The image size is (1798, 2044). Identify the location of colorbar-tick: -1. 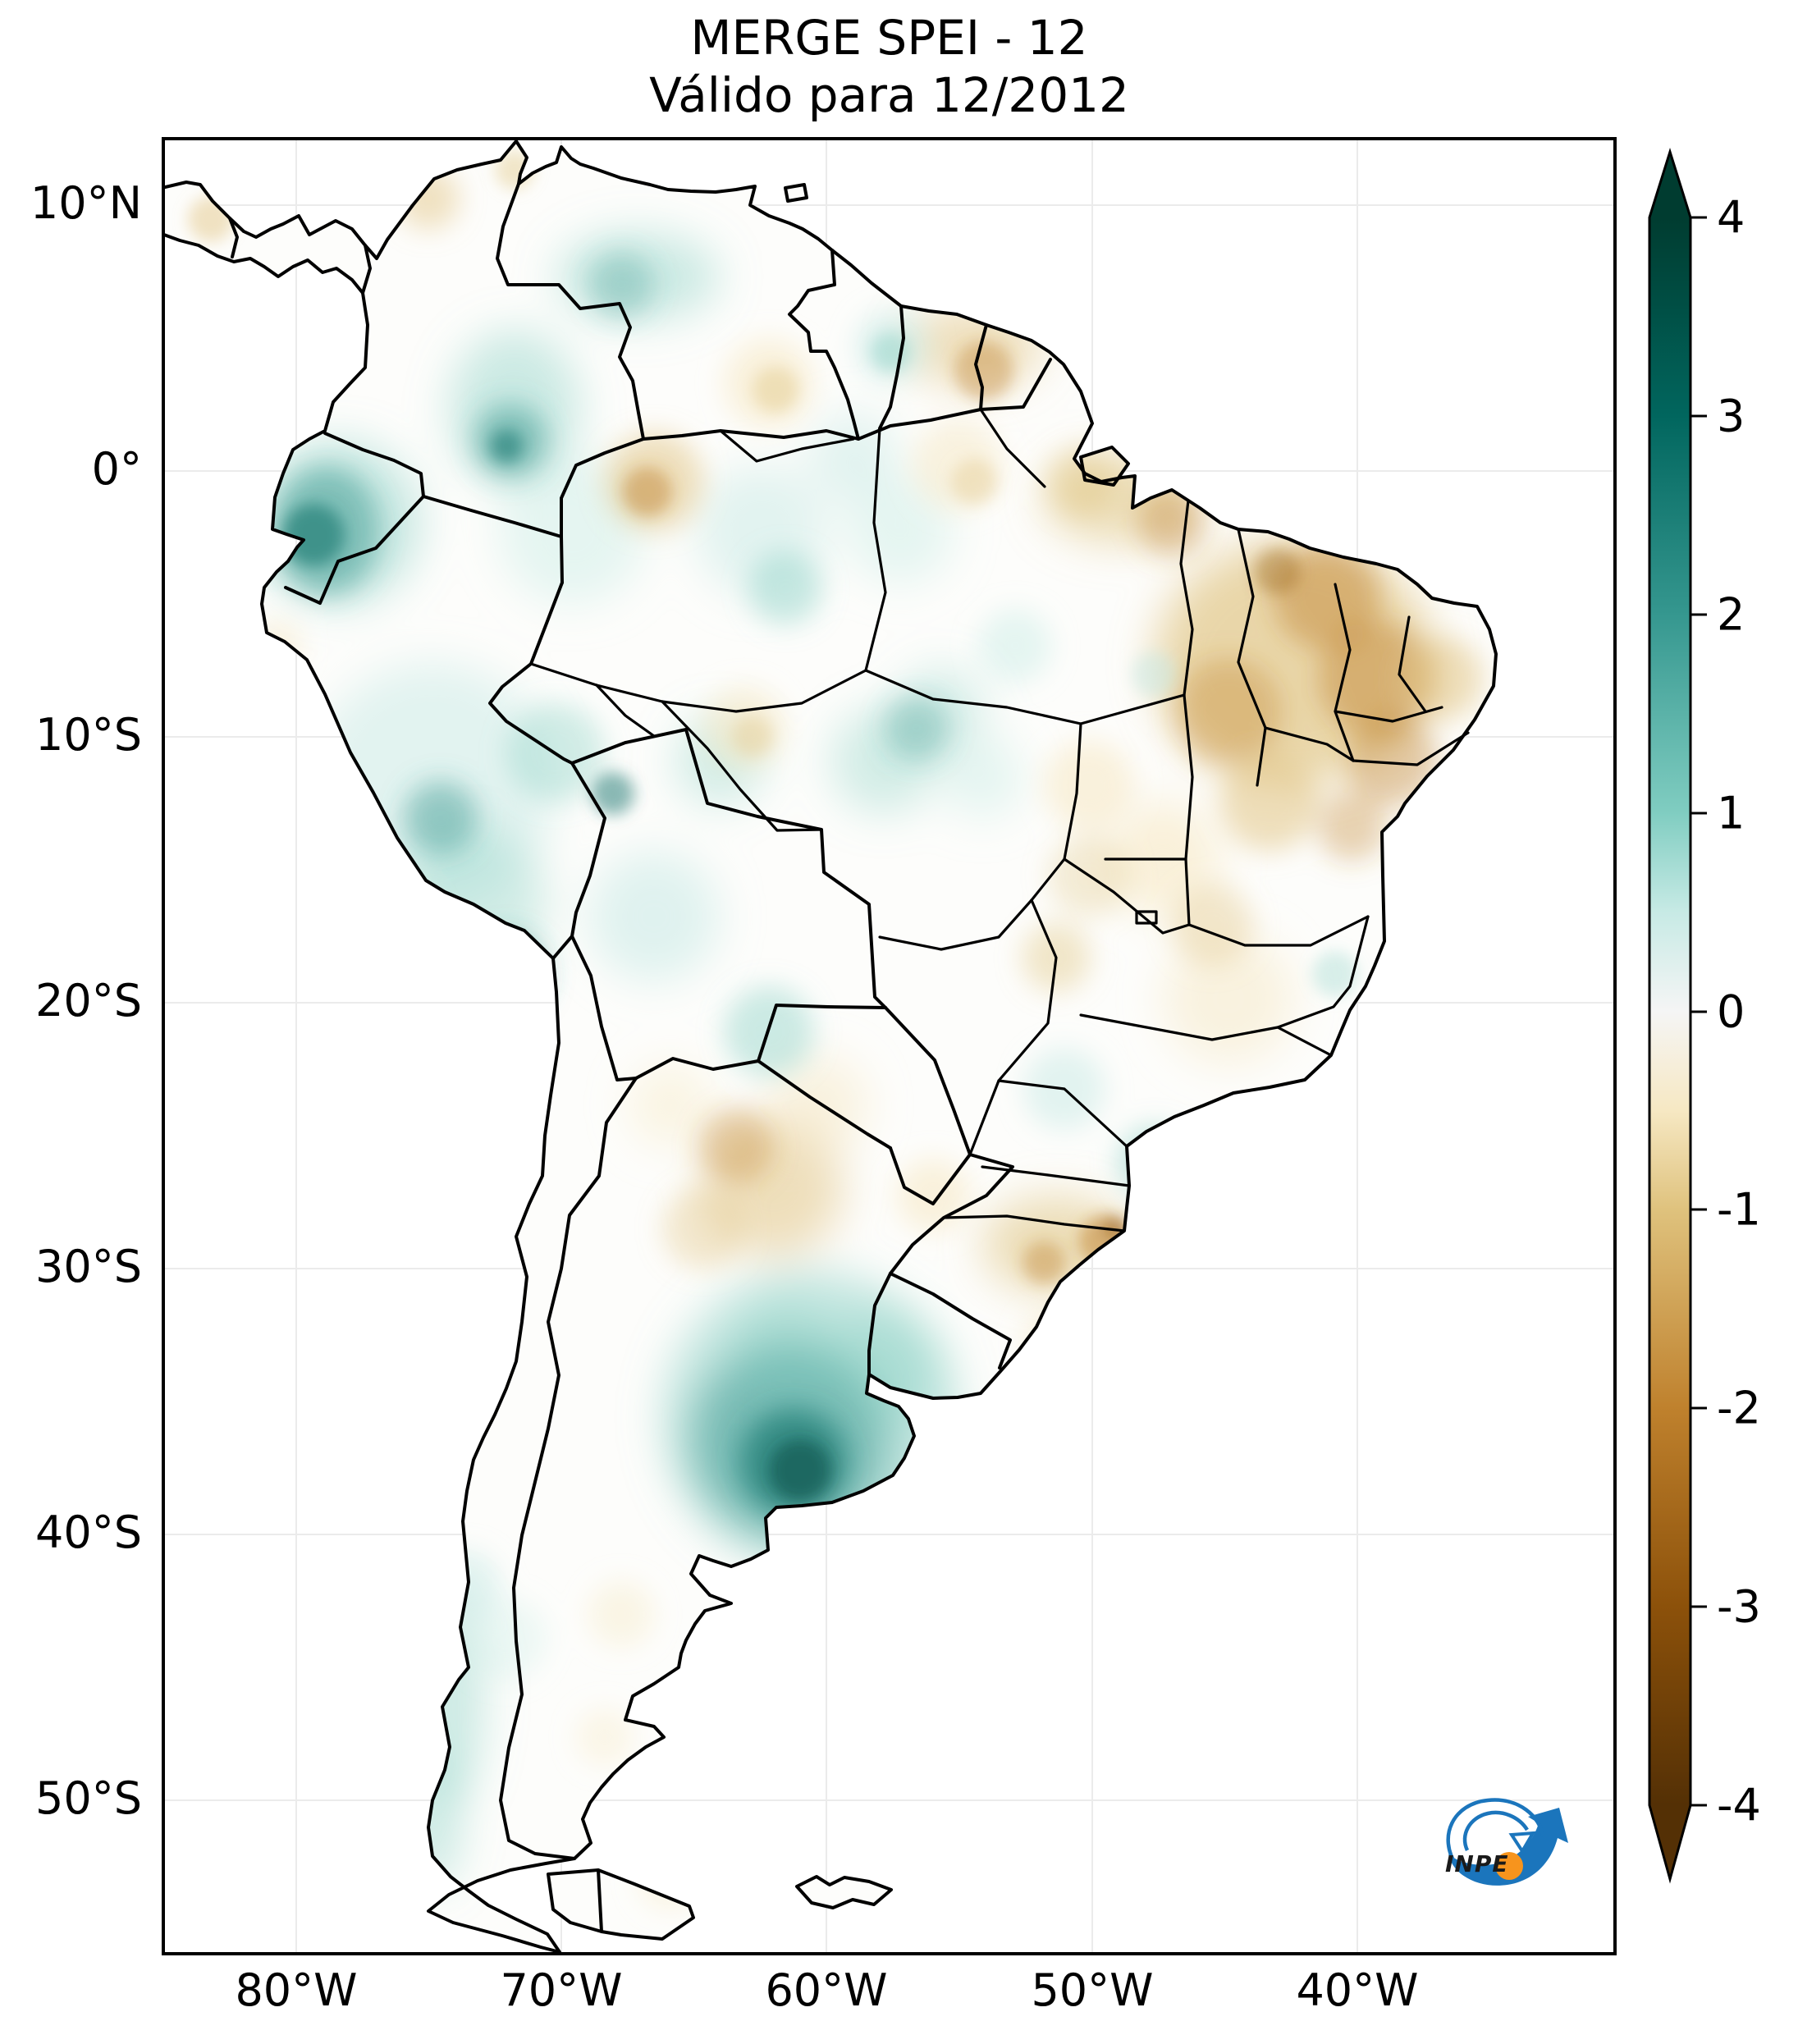
(1739, 1210).